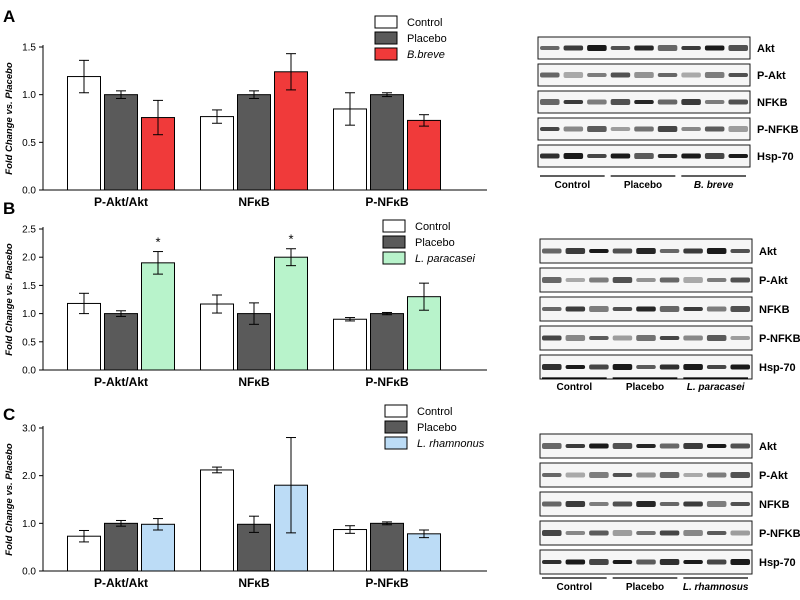 This screenshot has width=800, height=600. Describe the element at coordinates (714, 185) in the screenshot. I see `blot-group-label: B. breve` at that location.